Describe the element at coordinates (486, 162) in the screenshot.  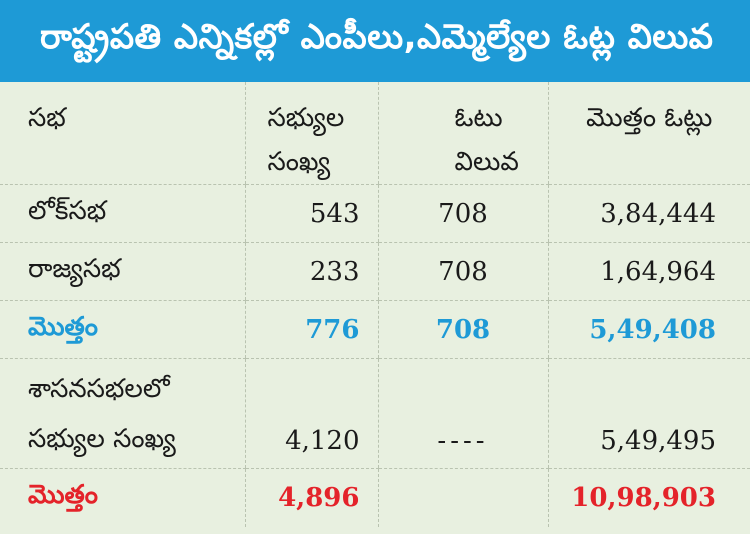
I see `header-vote-line2: విలువ` at that location.